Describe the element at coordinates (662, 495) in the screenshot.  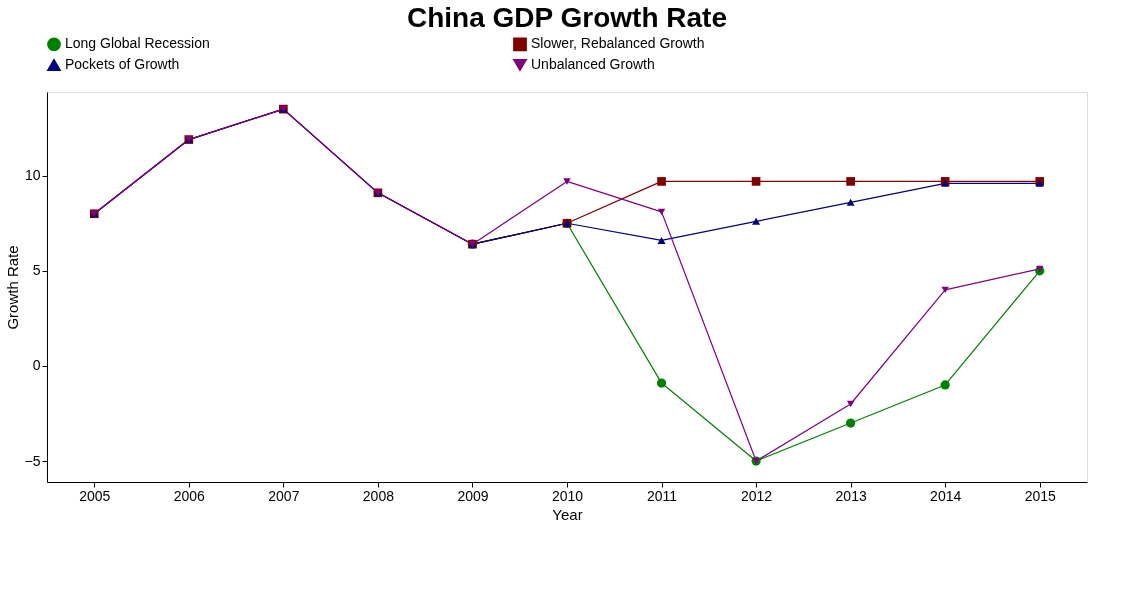
I see `x-tick-label: 2011` at that location.